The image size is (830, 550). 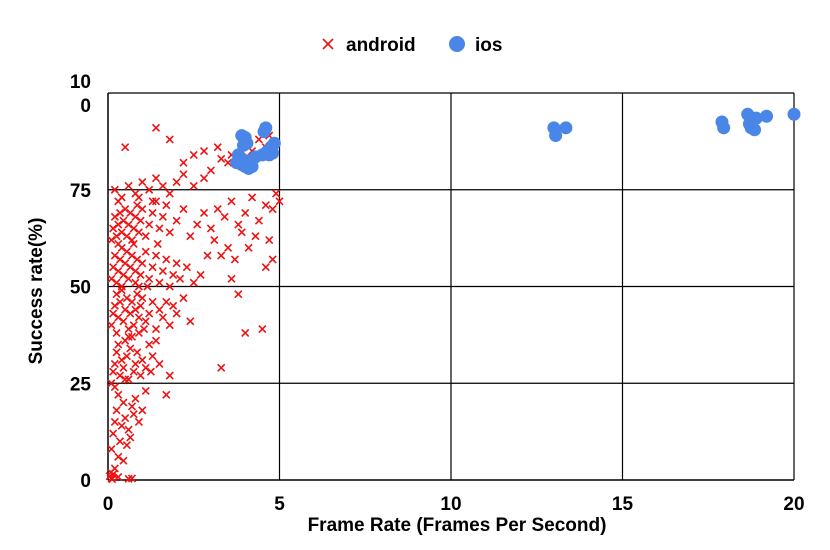 I want to click on legend-item-ios: ios, so click(x=475, y=45).